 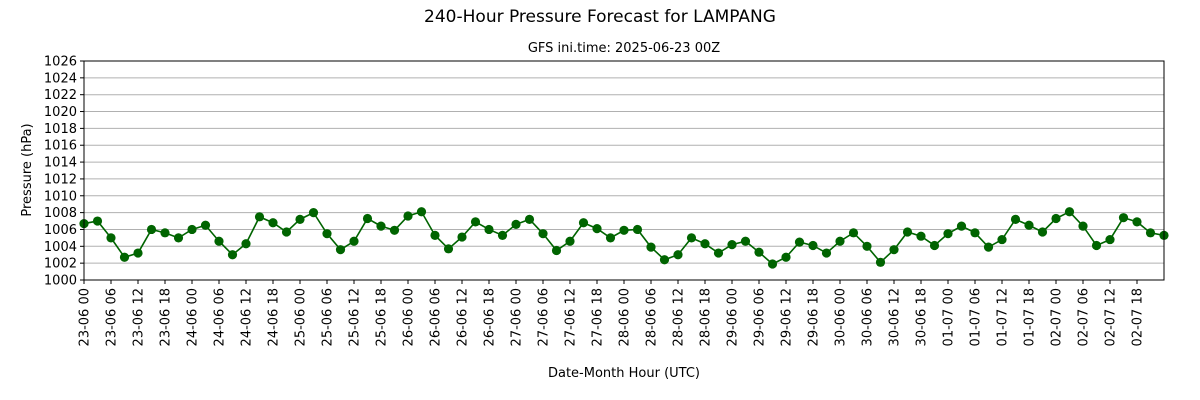 What do you see at coordinates (814, 317) in the screenshot?
I see `x-tick-label: 29-06 18` at bounding box center [814, 317].